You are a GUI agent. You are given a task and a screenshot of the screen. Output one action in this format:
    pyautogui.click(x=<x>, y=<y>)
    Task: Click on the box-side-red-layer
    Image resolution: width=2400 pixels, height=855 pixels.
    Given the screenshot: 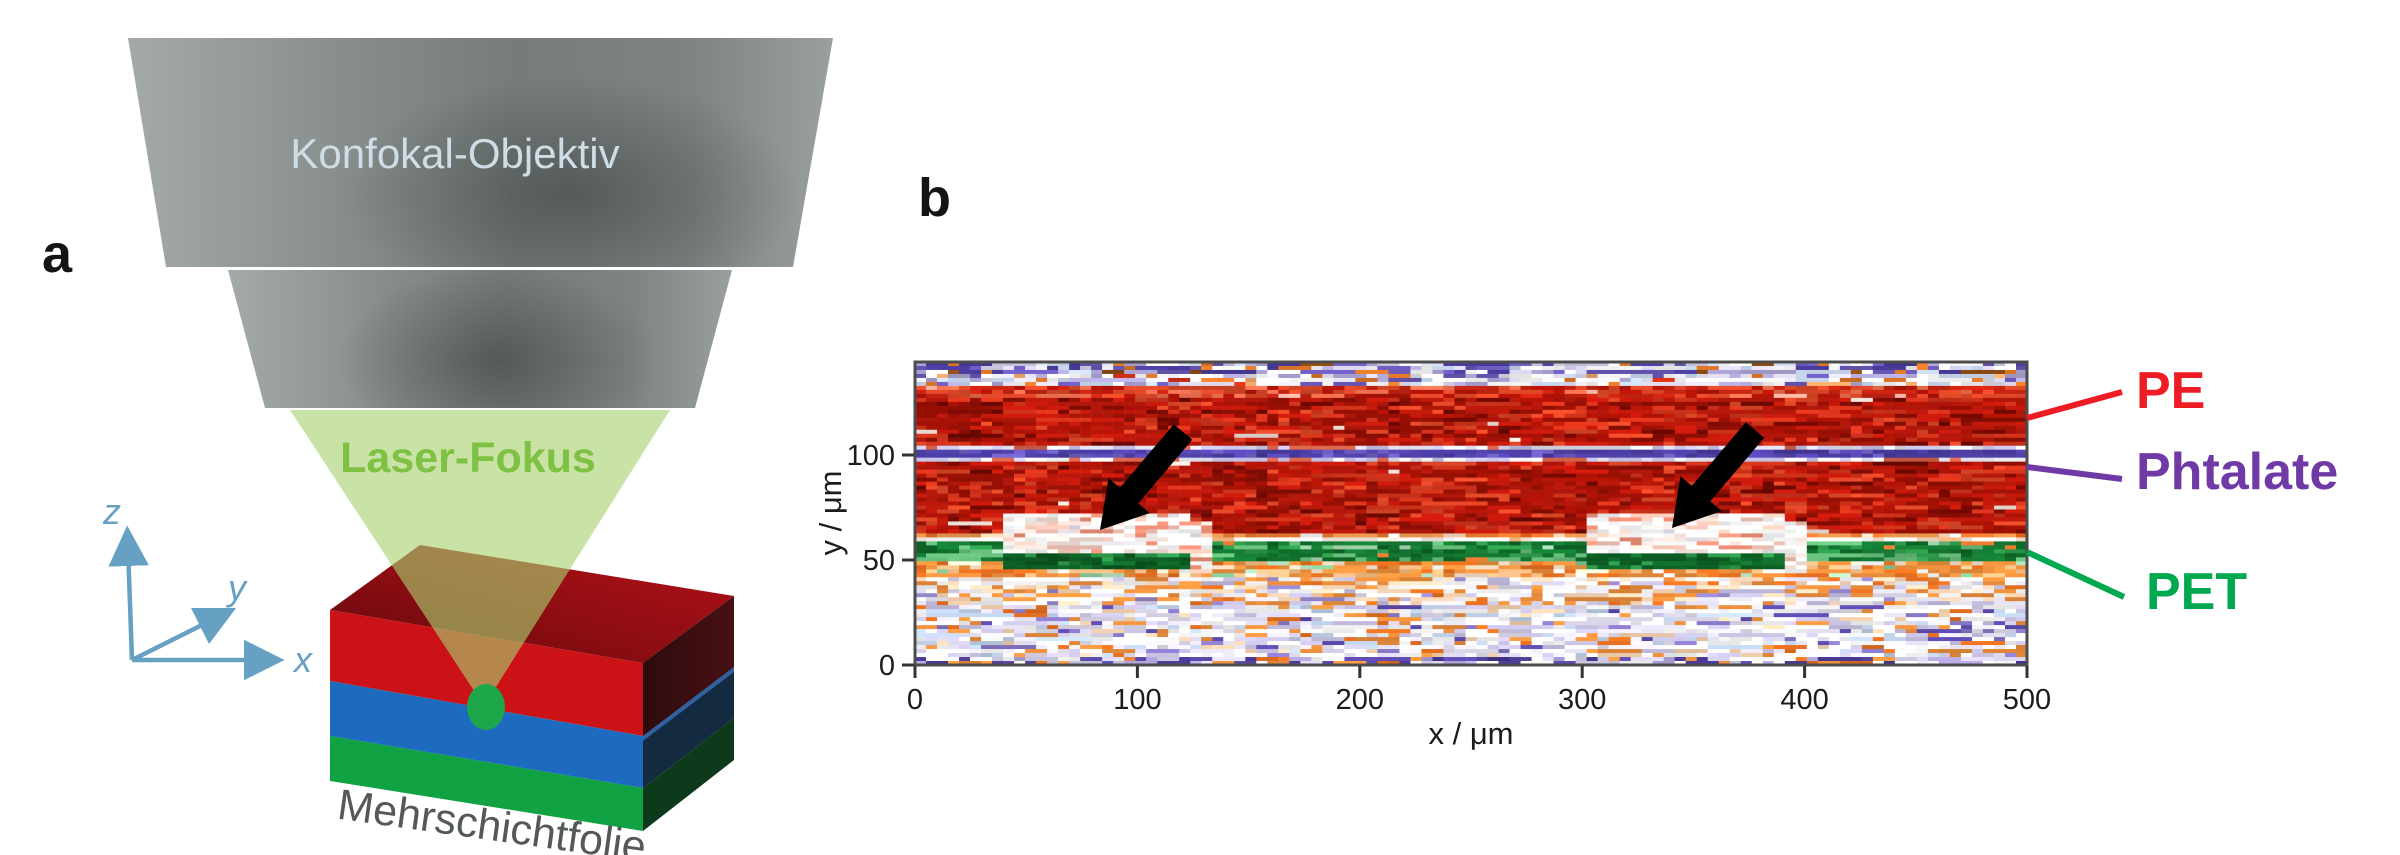 What is the action you would take?
    pyautogui.click(x=688, y=666)
    